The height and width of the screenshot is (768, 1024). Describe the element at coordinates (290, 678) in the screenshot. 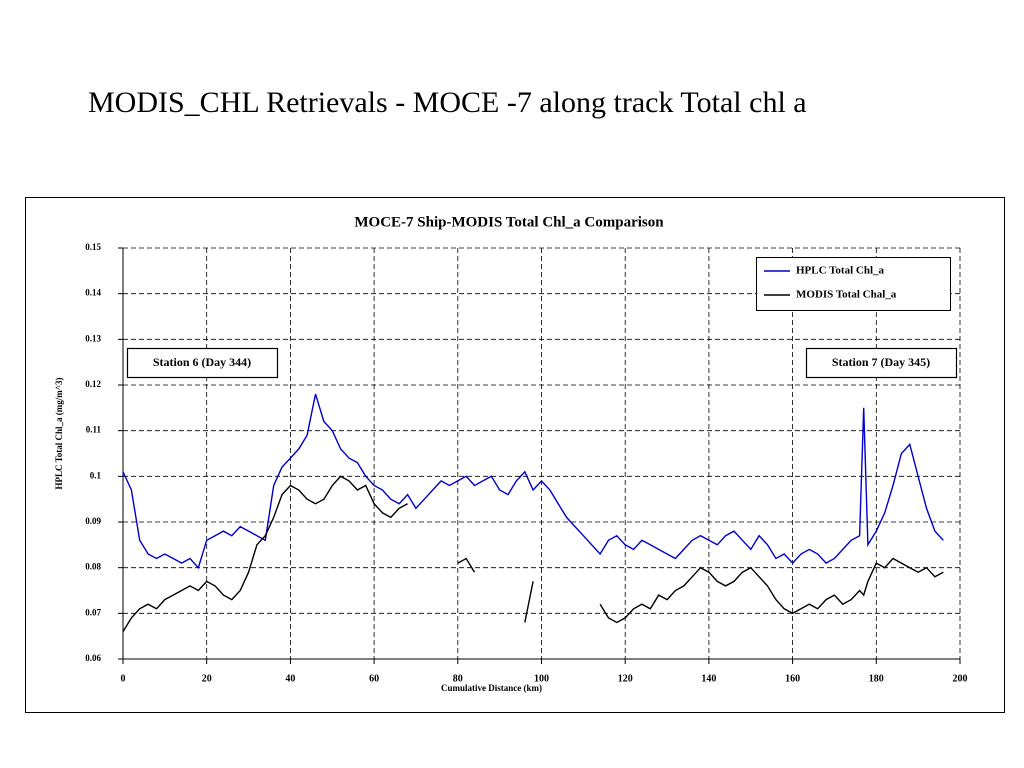

I see `x-tick-label: 40` at that location.